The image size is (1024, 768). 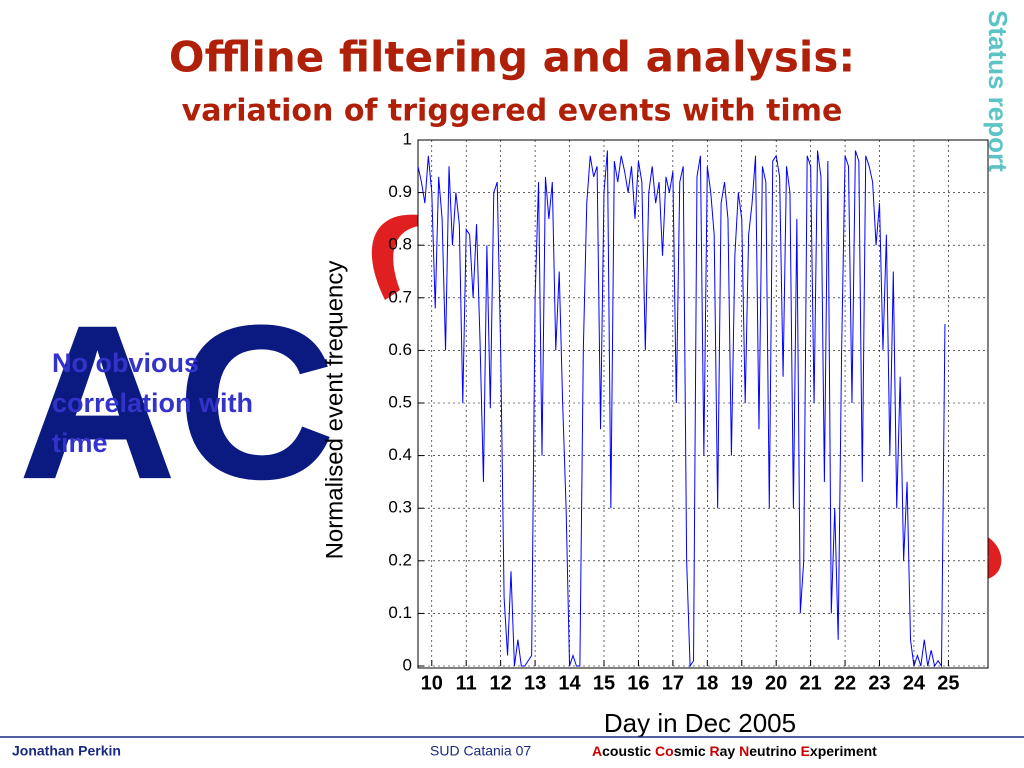 I want to click on x-tick-label: 16, so click(x=638, y=683).